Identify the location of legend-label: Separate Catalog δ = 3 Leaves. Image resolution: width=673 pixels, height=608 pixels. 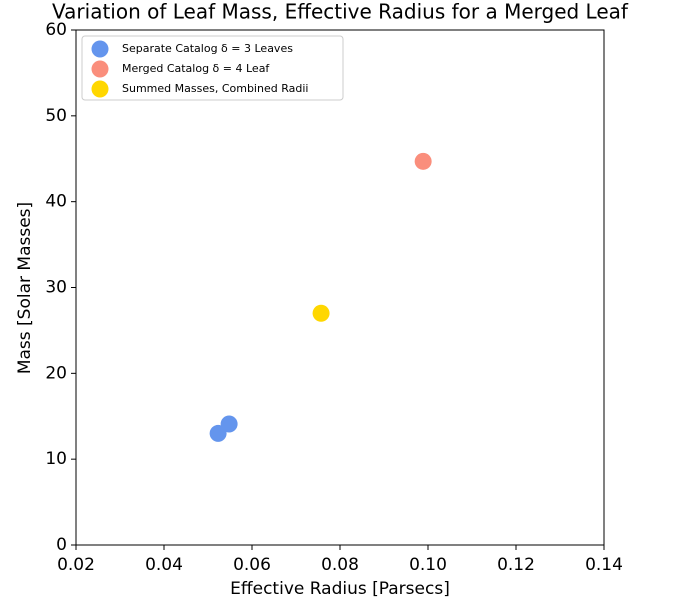
(207, 48).